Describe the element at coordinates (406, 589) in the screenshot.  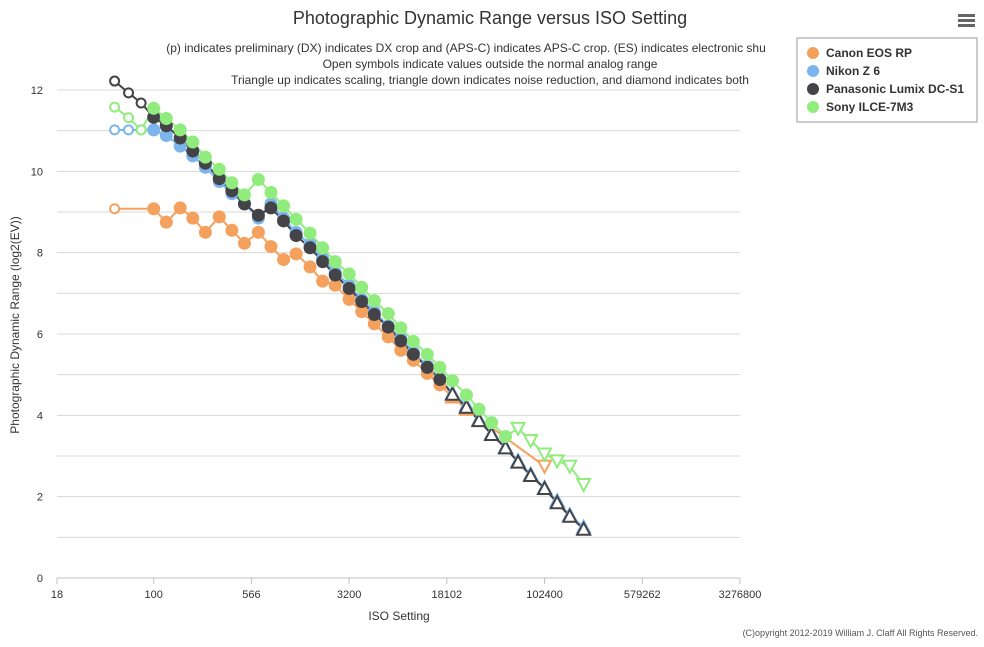
I see `x-axis-ticks: 18 100 566 3200 18102 102400 579262 3276800` at that location.